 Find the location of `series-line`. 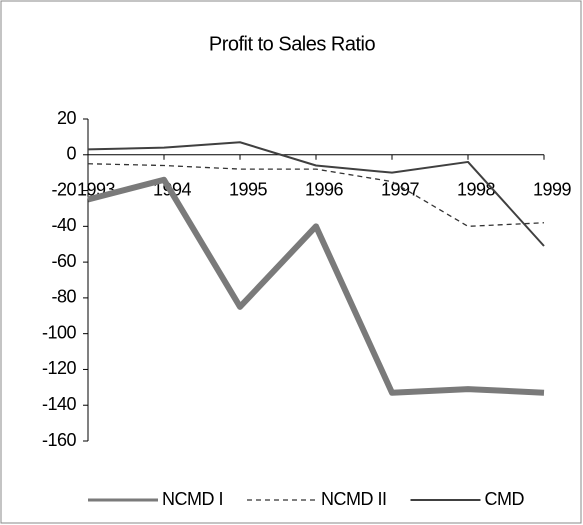

series-line is located at coordinates (316, 195).